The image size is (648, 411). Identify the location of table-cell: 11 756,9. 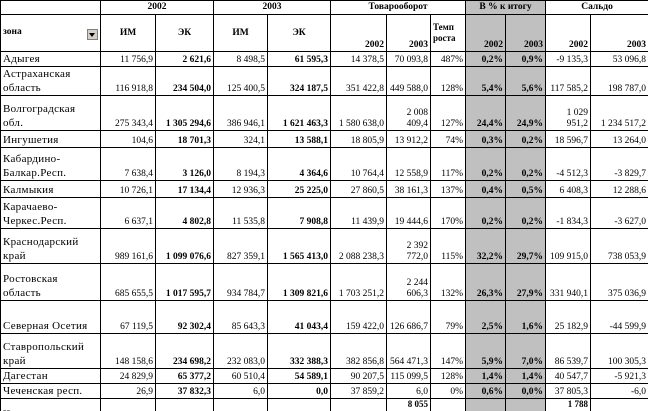
(128, 59).